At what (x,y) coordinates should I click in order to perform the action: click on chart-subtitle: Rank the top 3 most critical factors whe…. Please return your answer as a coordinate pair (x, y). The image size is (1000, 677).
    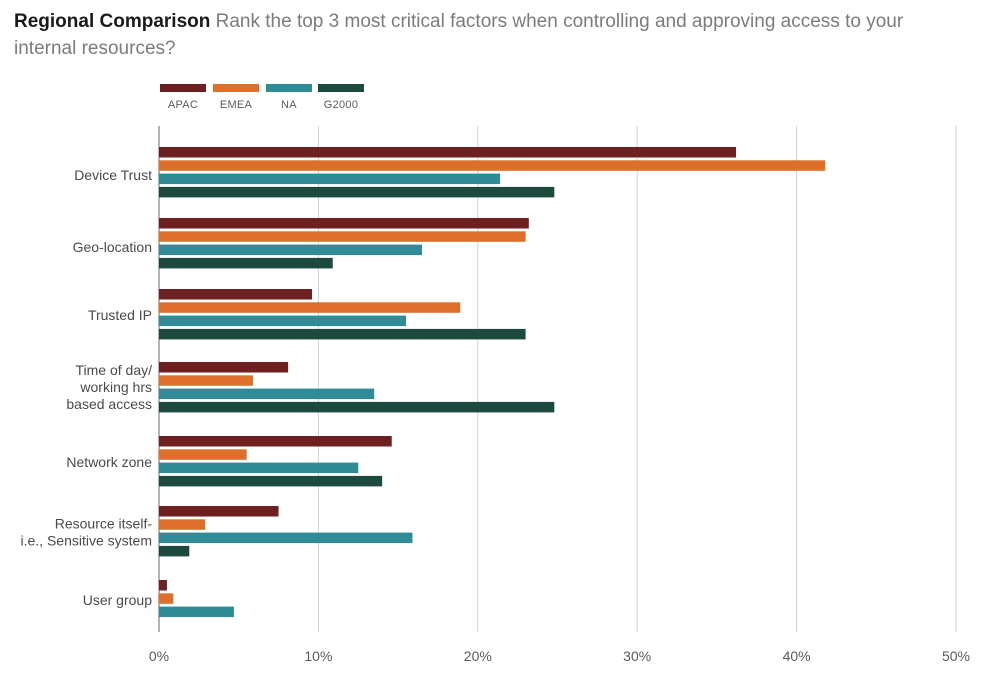
    Looking at the image, I should click on (459, 35).